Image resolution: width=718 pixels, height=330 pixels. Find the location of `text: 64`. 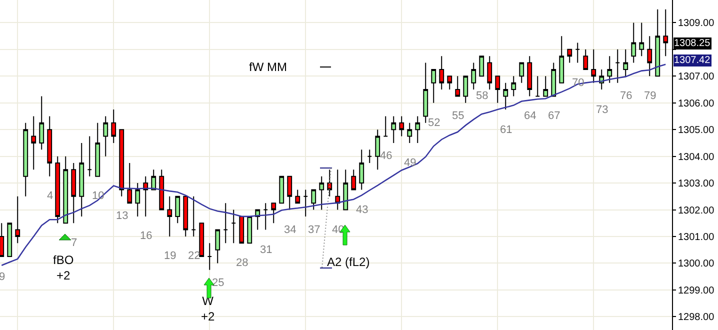

text: 64 is located at coordinates (530, 116).